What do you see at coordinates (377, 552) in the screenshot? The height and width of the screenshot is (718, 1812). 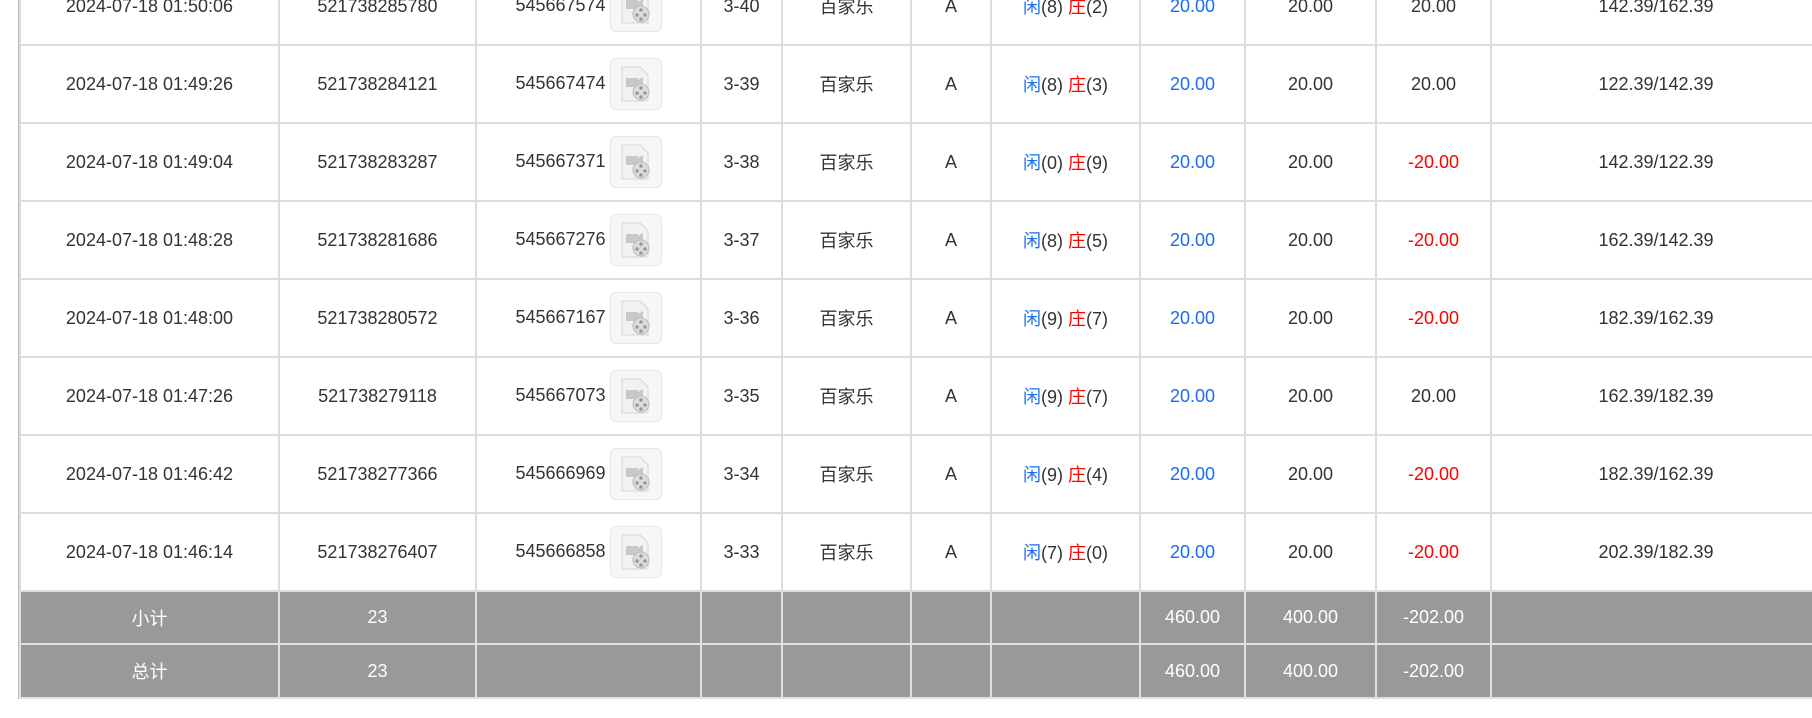 I see `order-number: 521738276407` at bounding box center [377, 552].